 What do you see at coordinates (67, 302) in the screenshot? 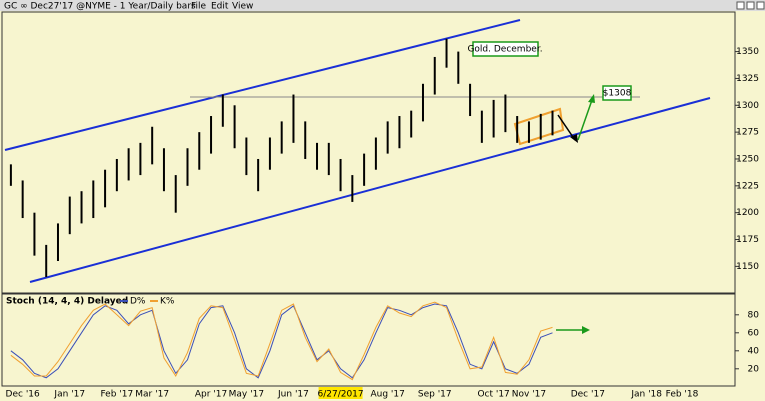
I see `panel-title: Stoch (14, 4, 4) Delayed` at bounding box center [67, 302].